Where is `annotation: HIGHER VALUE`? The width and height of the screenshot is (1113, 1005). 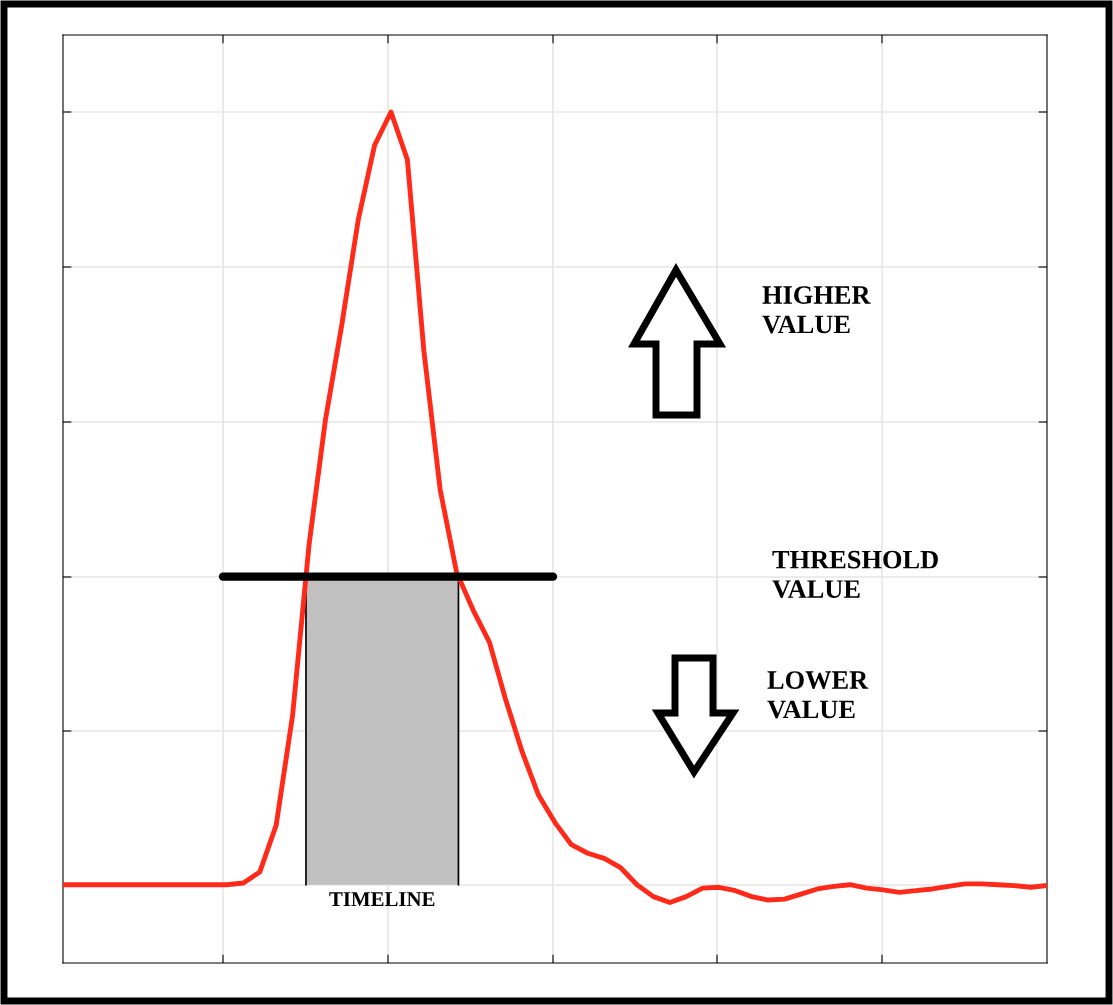 annotation: HIGHER VALUE is located at coordinates (816, 310).